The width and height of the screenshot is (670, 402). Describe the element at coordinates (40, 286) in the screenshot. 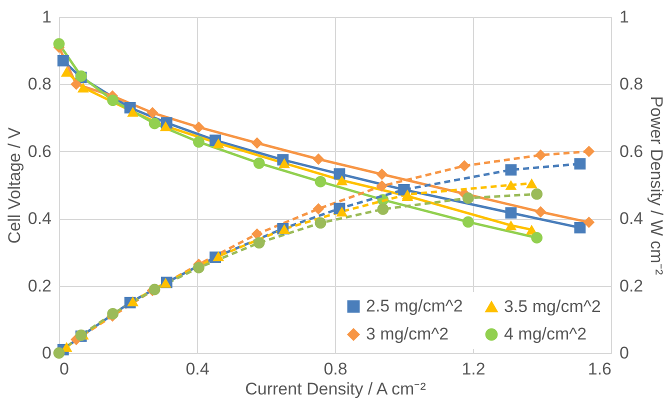

I see `y-tick-label: 0.2` at that location.